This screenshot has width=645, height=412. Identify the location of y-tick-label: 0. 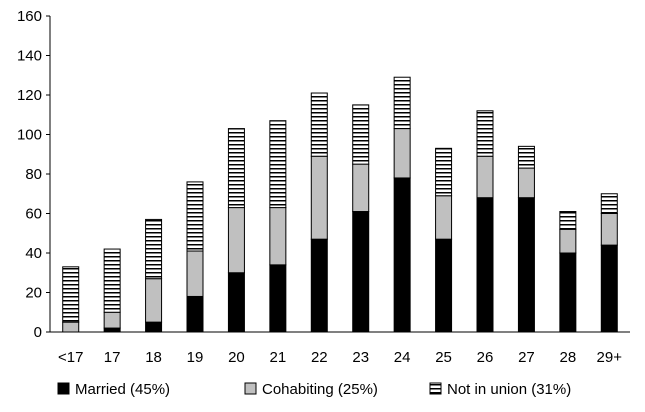
(38, 332).